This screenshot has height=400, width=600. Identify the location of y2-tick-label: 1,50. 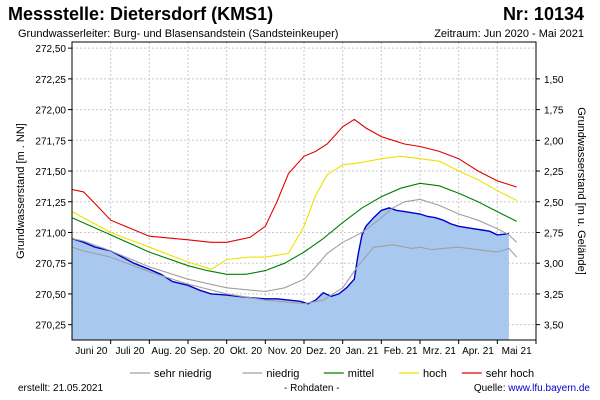
(554, 80).